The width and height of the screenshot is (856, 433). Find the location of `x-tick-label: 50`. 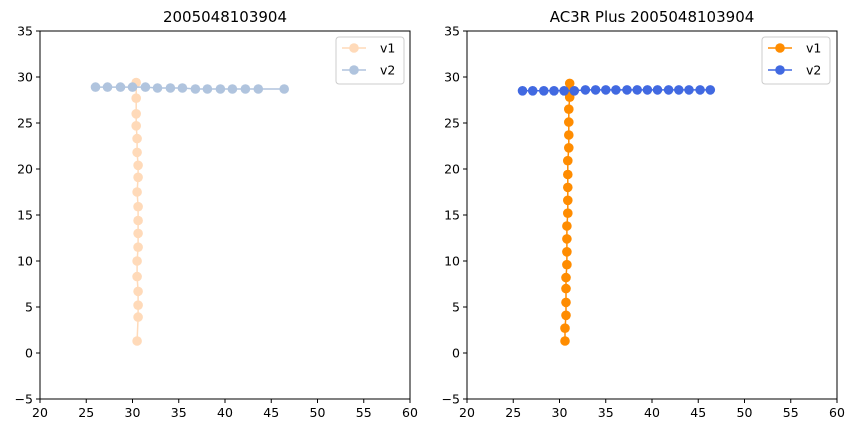

x-tick-label: 50 is located at coordinates (745, 412).